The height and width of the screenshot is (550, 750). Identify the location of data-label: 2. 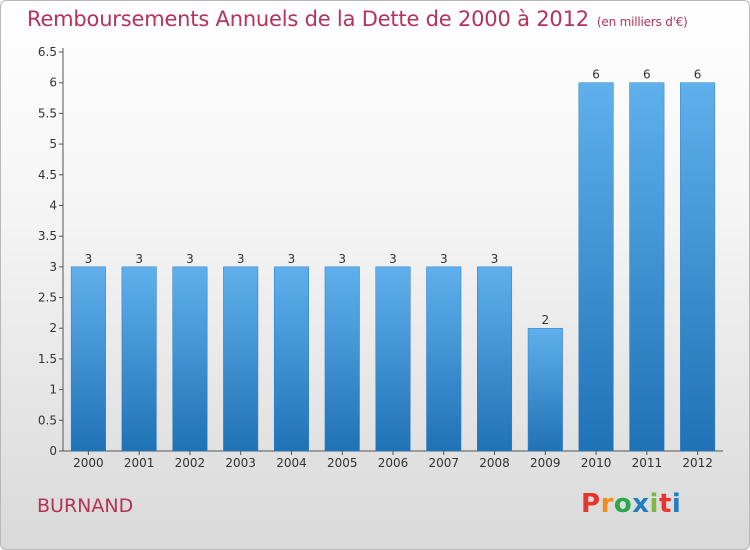
(545, 320).